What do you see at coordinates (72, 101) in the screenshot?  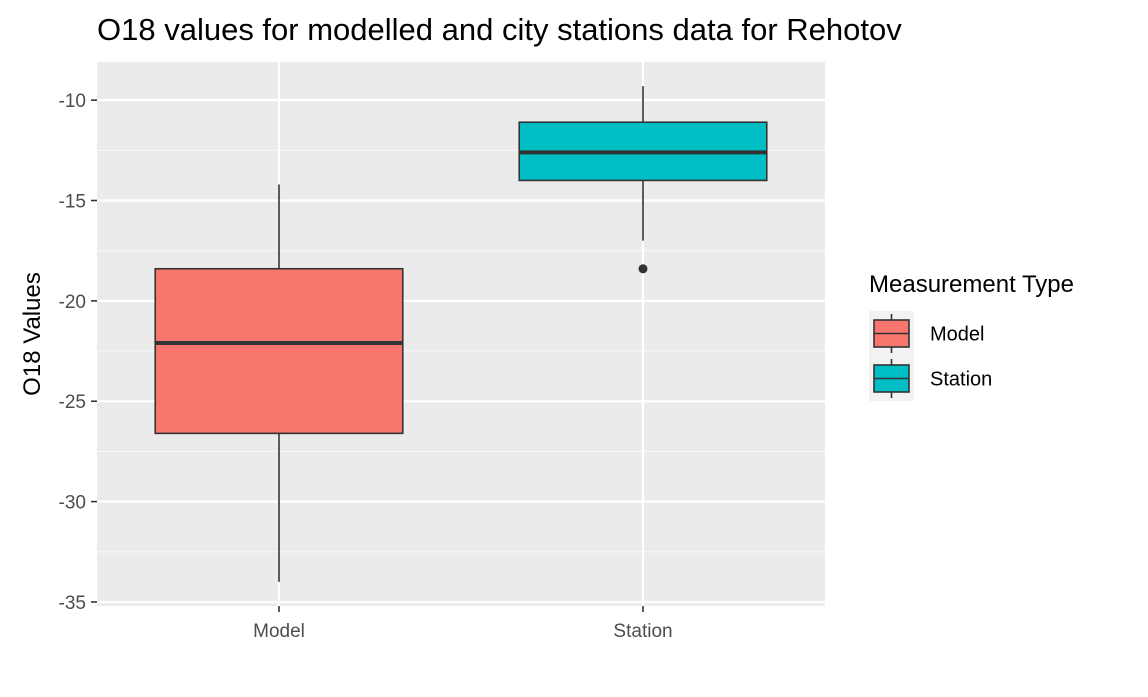 I see `y-tick-label: -10` at bounding box center [72, 101].